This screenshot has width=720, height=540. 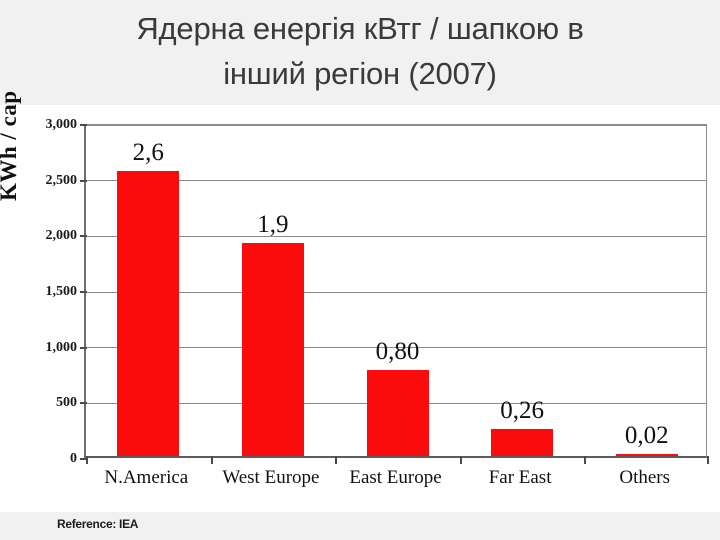 I want to click on footer-band: Reference: IEA, so click(x=360, y=526).